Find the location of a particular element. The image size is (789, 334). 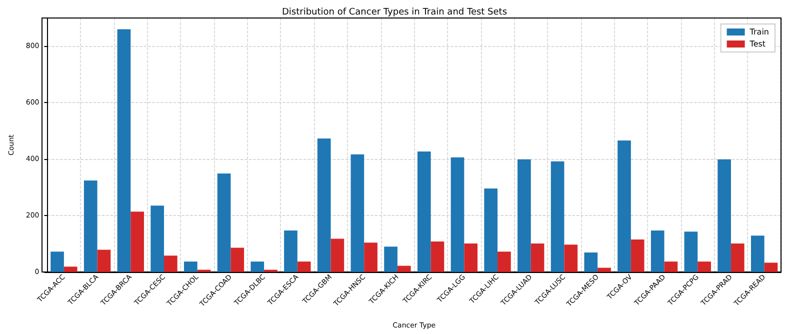

legend-label: Train is located at coordinates (759, 32).